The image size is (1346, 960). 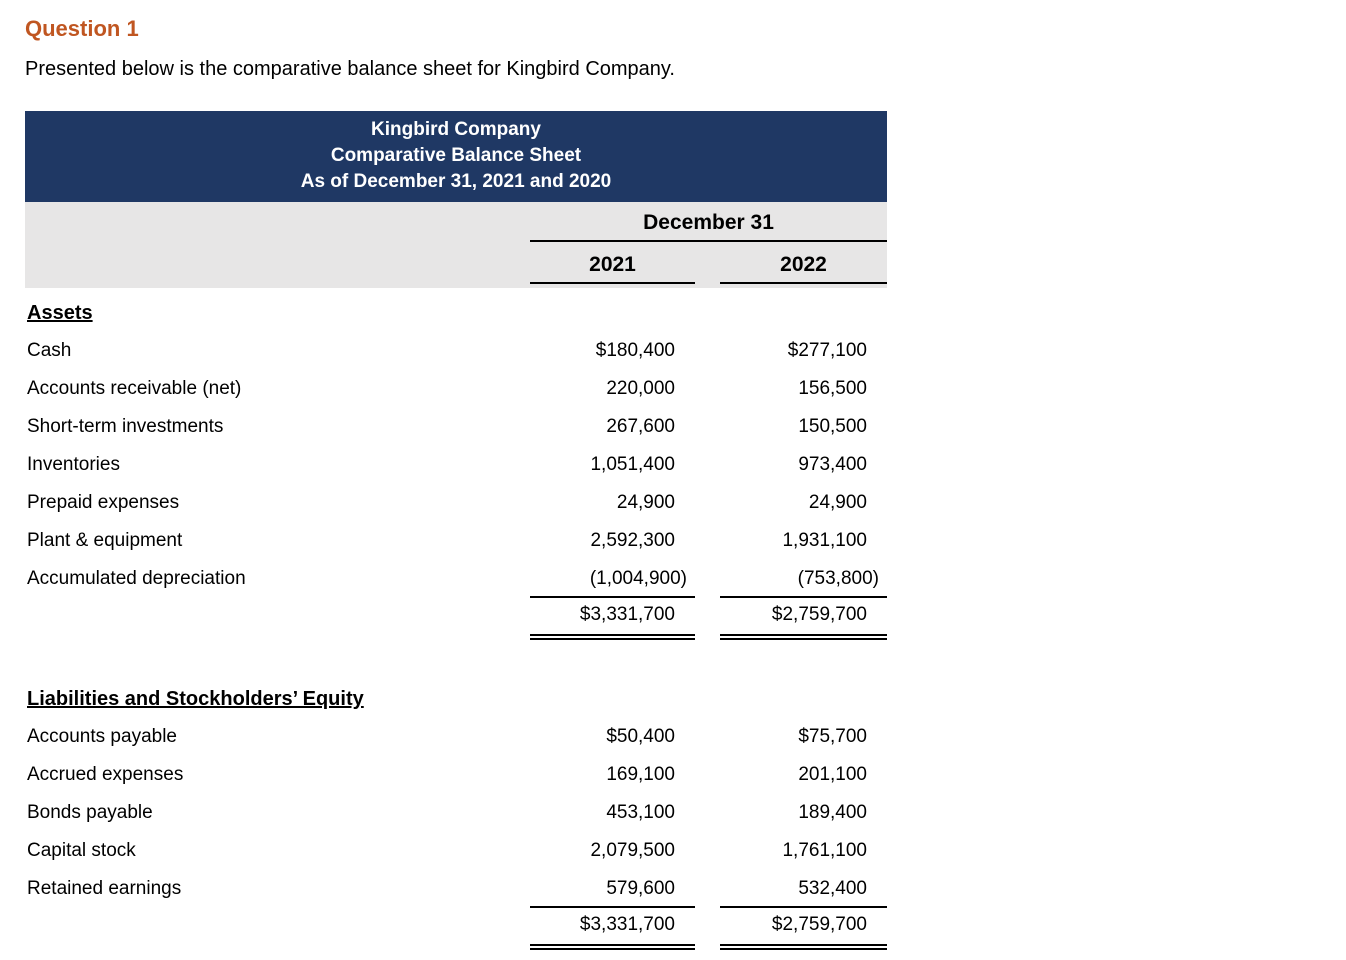 I want to click on value-2021: 1,051,400, so click(x=632, y=464).